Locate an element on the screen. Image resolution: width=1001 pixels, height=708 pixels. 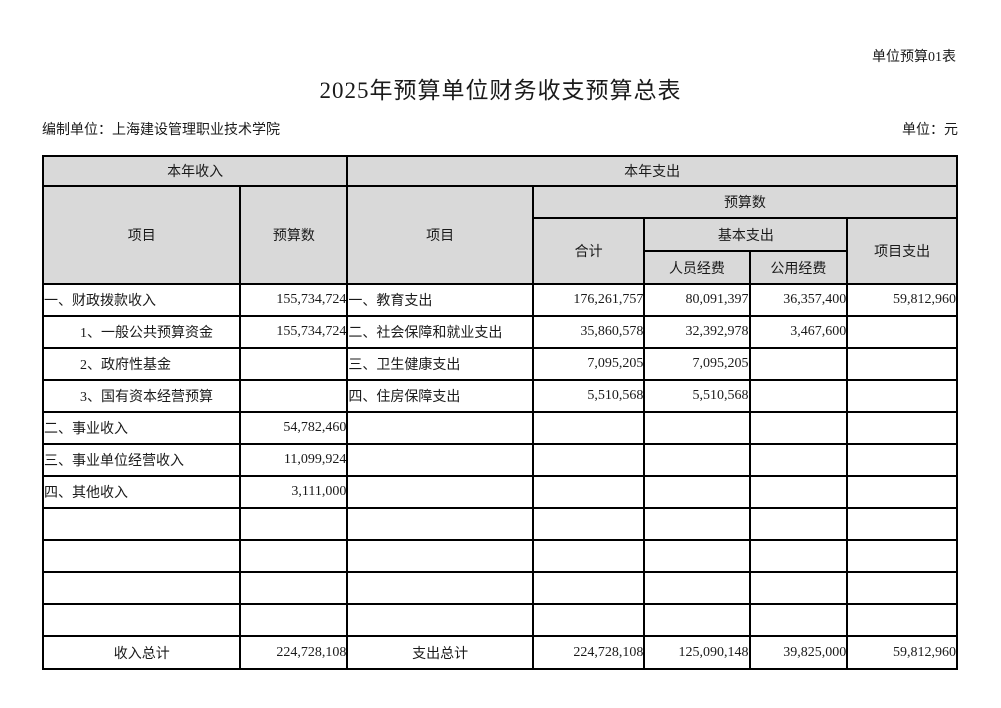
table-cell: 2、政府性基金 is located at coordinates (141, 364).